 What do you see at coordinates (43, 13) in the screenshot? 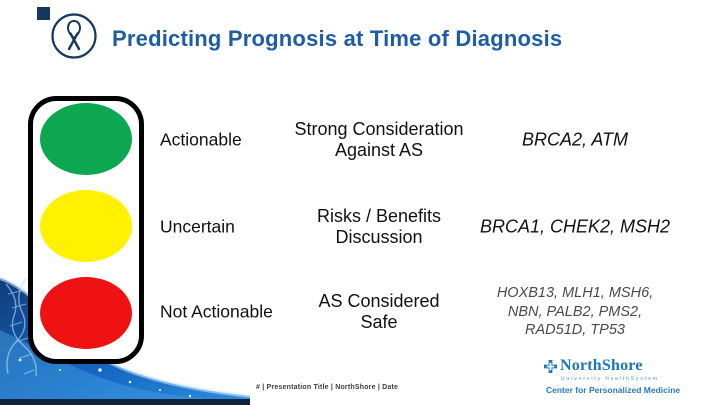
I see `corner-accent-square` at bounding box center [43, 13].